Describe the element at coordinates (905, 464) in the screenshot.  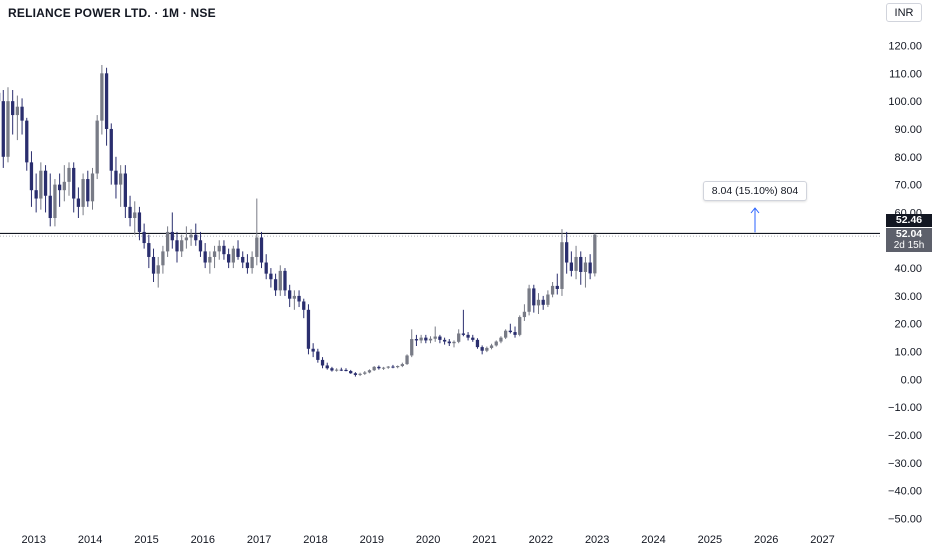
I see `y-tick-label: −30.00` at that location.